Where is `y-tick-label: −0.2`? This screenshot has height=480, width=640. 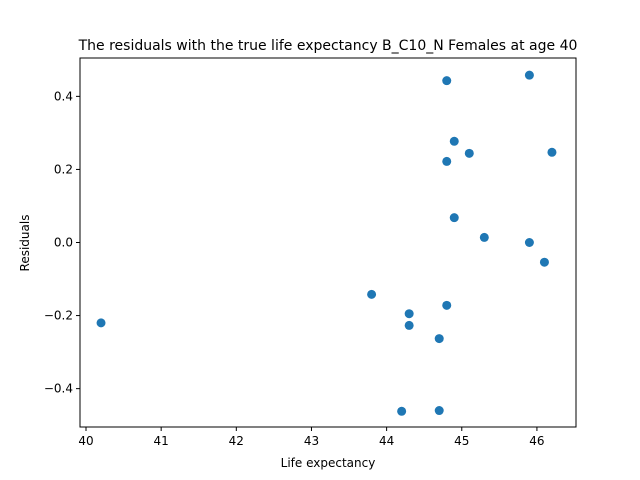
y-tick-label: −0.2 is located at coordinates (58, 316).